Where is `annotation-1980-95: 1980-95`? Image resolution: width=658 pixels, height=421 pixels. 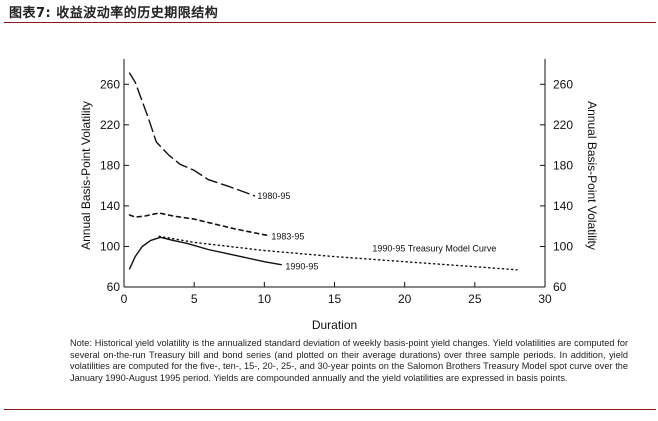 annotation-1980-95: 1980-95 is located at coordinates (273, 196).